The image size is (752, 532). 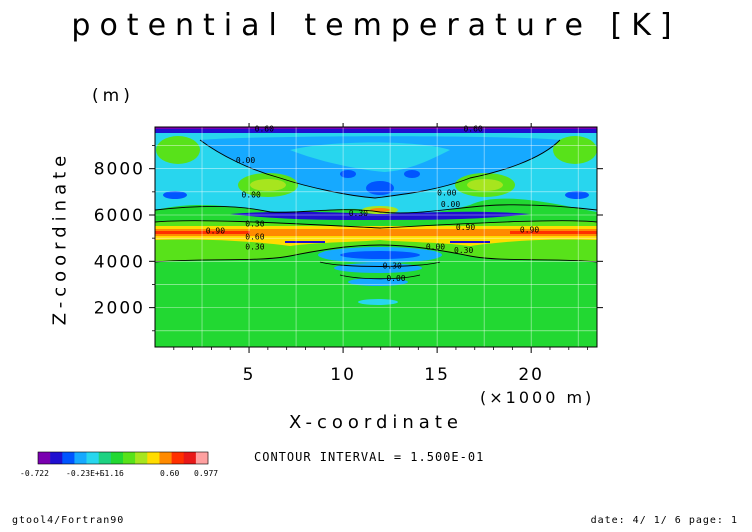 I want to click on chart-title: potential temperature [K], so click(x=376, y=25).